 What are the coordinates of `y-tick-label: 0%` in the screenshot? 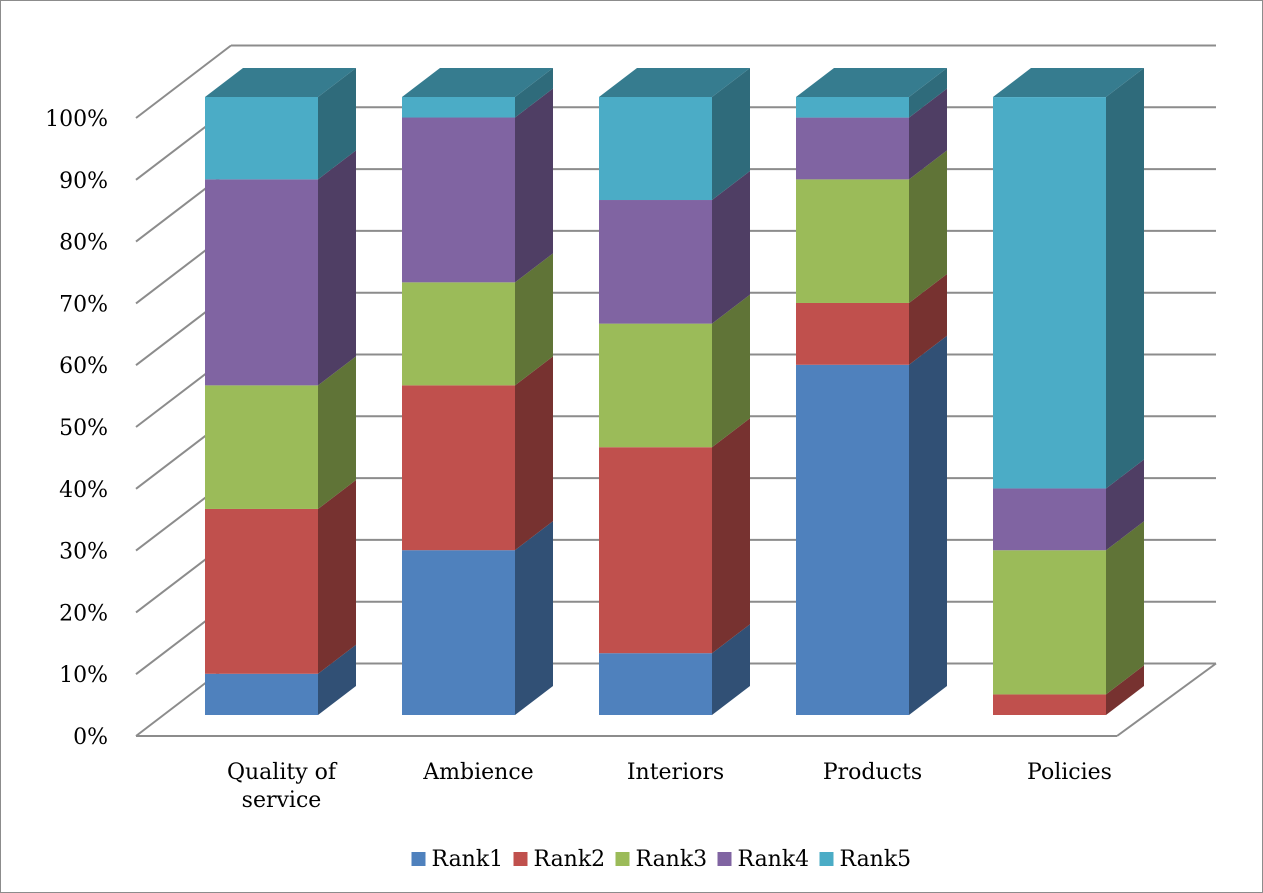 It's located at (90, 737).